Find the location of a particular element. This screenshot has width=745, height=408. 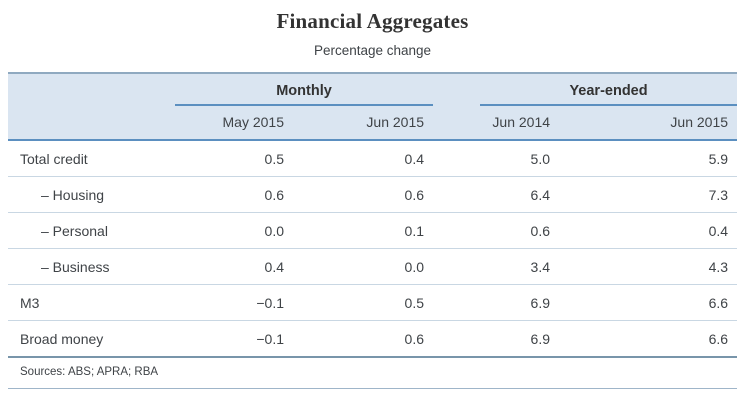

sources-row: Sources: ABS; APRA; RBA is located at coordinates (373, 373).